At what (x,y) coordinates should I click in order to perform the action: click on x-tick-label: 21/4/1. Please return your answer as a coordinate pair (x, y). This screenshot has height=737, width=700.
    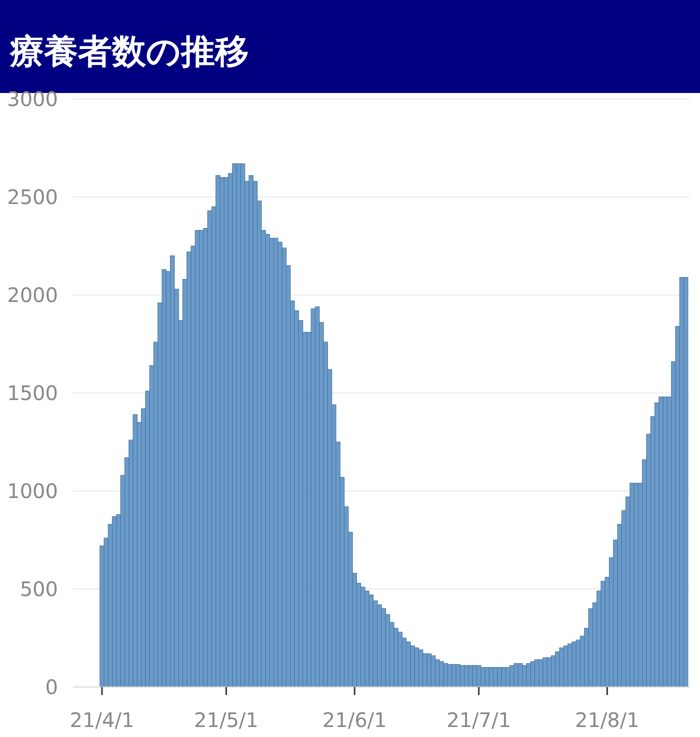
    Looking at the image, I should click on (102, 720).